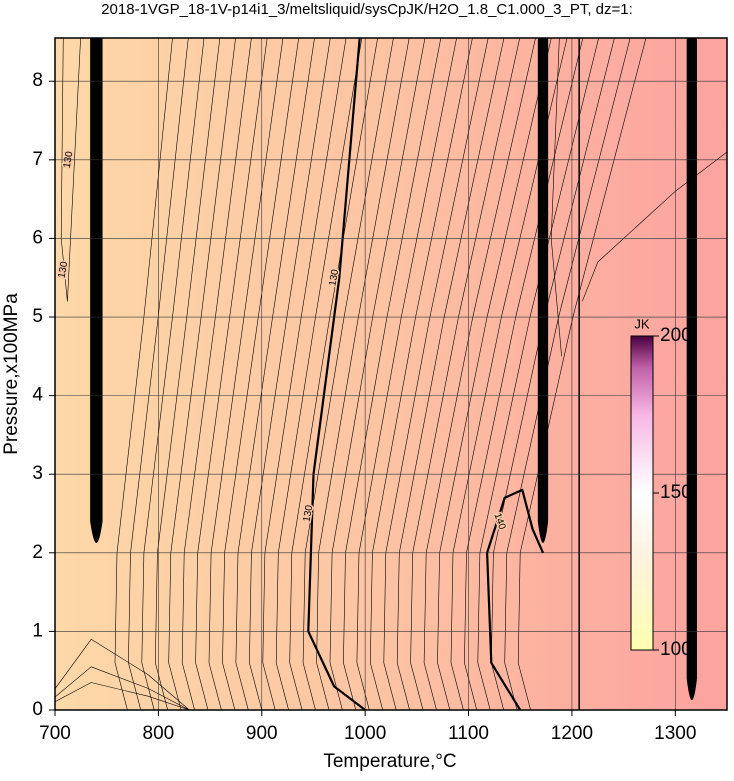  What do you see at coordinates (572, 733) in the screenshot?
I see `x-tick-label: 1200` at bounding box center [572, 733].